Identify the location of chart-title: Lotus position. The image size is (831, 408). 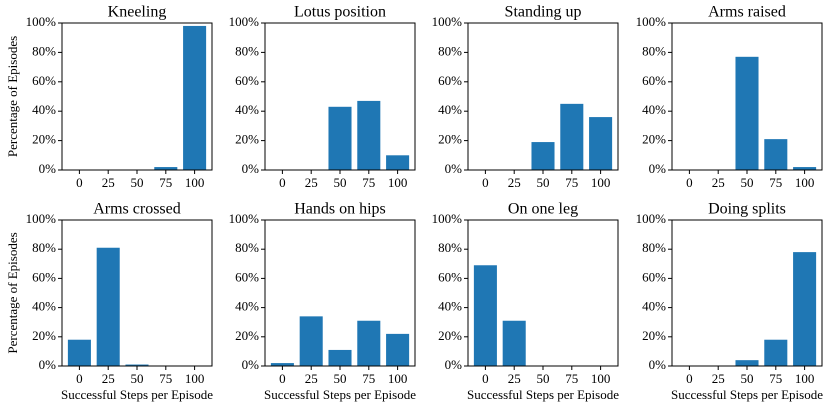
(340, 12).